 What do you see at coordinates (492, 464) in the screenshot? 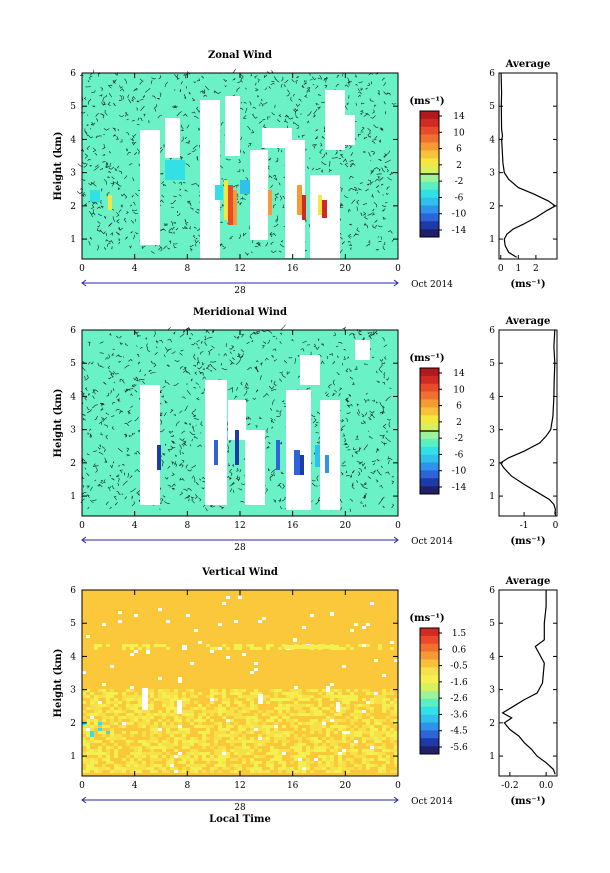
I see `profile-y-tick-label: 2` at bounding box center [492, 464].